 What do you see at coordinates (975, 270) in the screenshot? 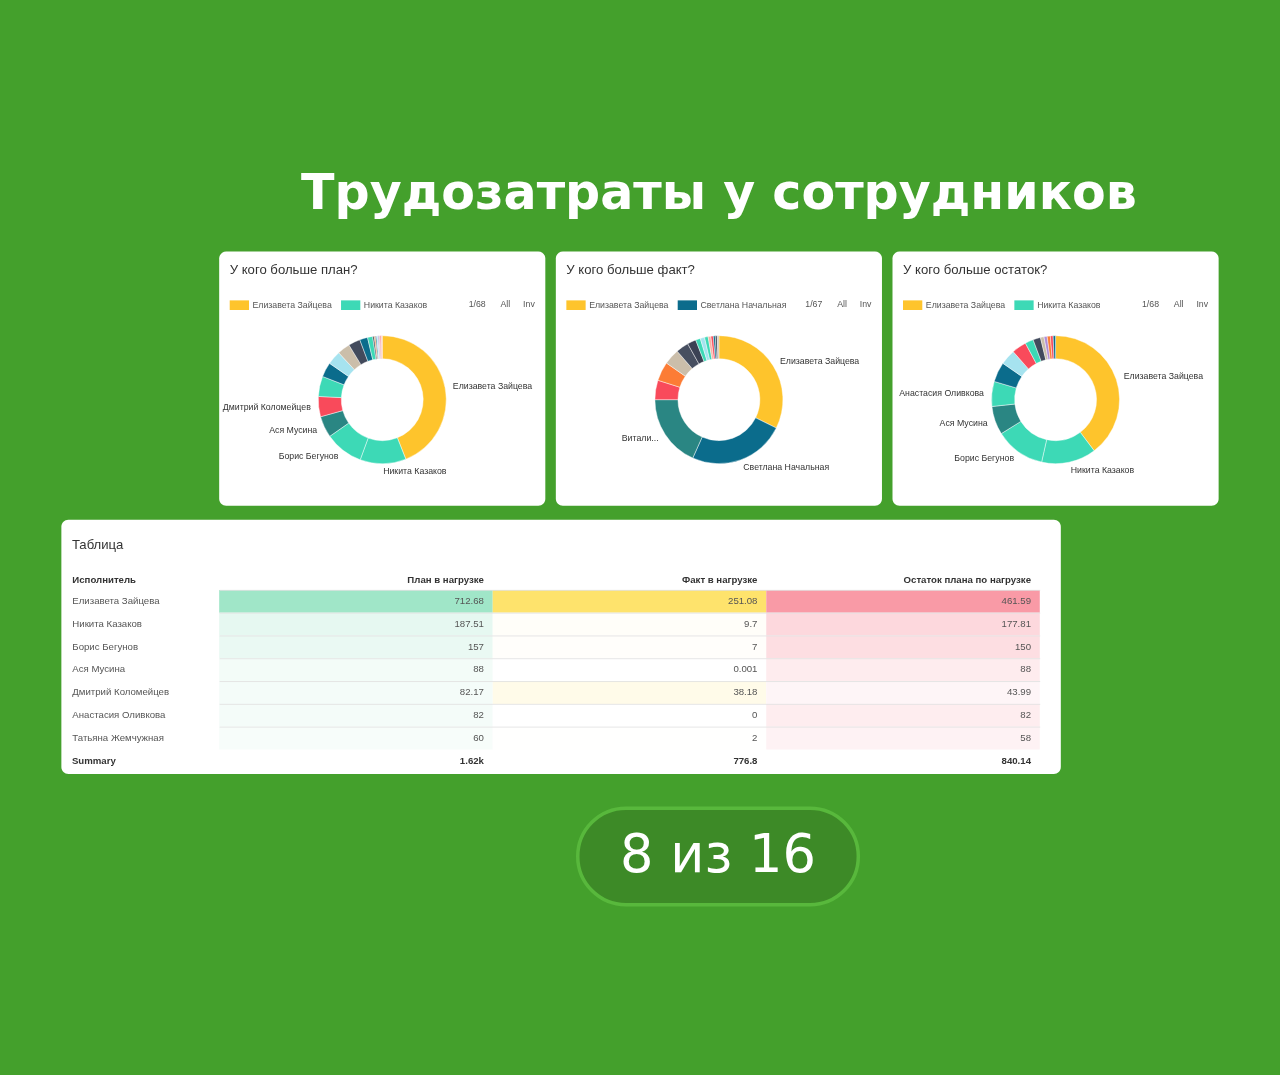
I see `chart-title: У кого больше остаток?` at bounding box center [975, 270].